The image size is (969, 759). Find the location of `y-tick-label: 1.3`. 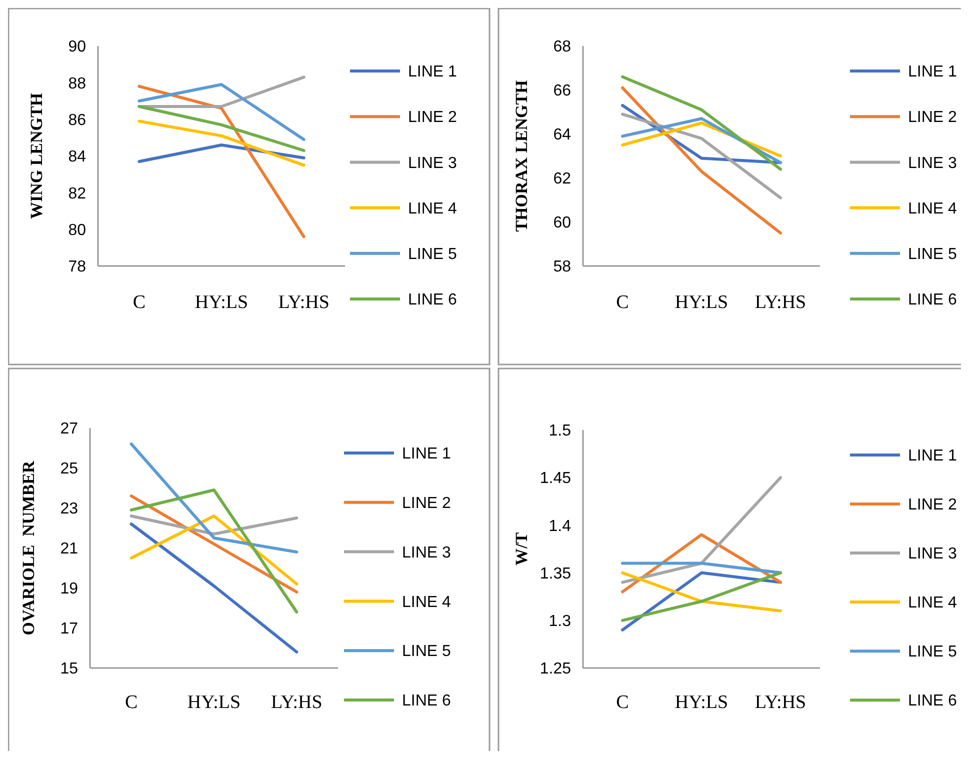

y-tick-label: 1.3 is located at coordinates (560, 621).